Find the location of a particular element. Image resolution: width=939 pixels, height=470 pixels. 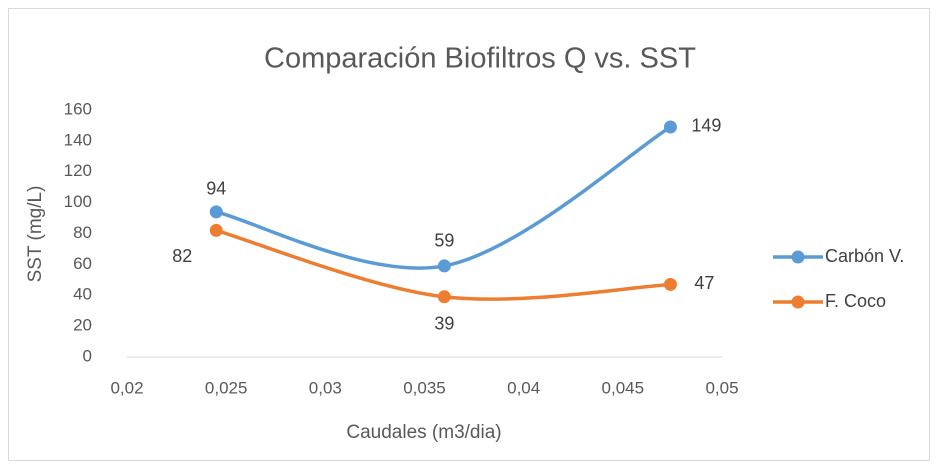

x-tick-label: 0,025 is located at coordinates (226, 387).